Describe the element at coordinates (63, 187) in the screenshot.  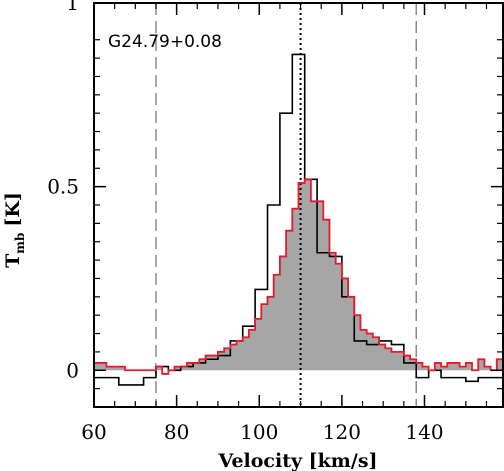
I see `y-tick-label: 0.5` at that location.